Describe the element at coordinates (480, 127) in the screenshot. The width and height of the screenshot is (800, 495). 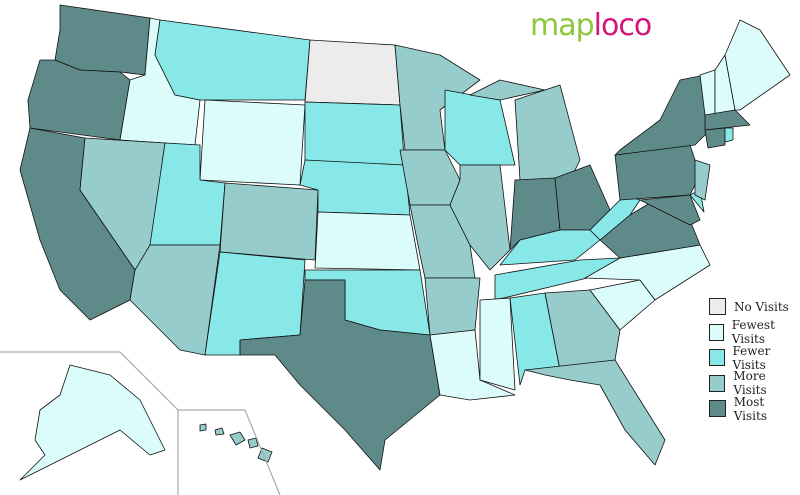
I see `state-wi` at that location.